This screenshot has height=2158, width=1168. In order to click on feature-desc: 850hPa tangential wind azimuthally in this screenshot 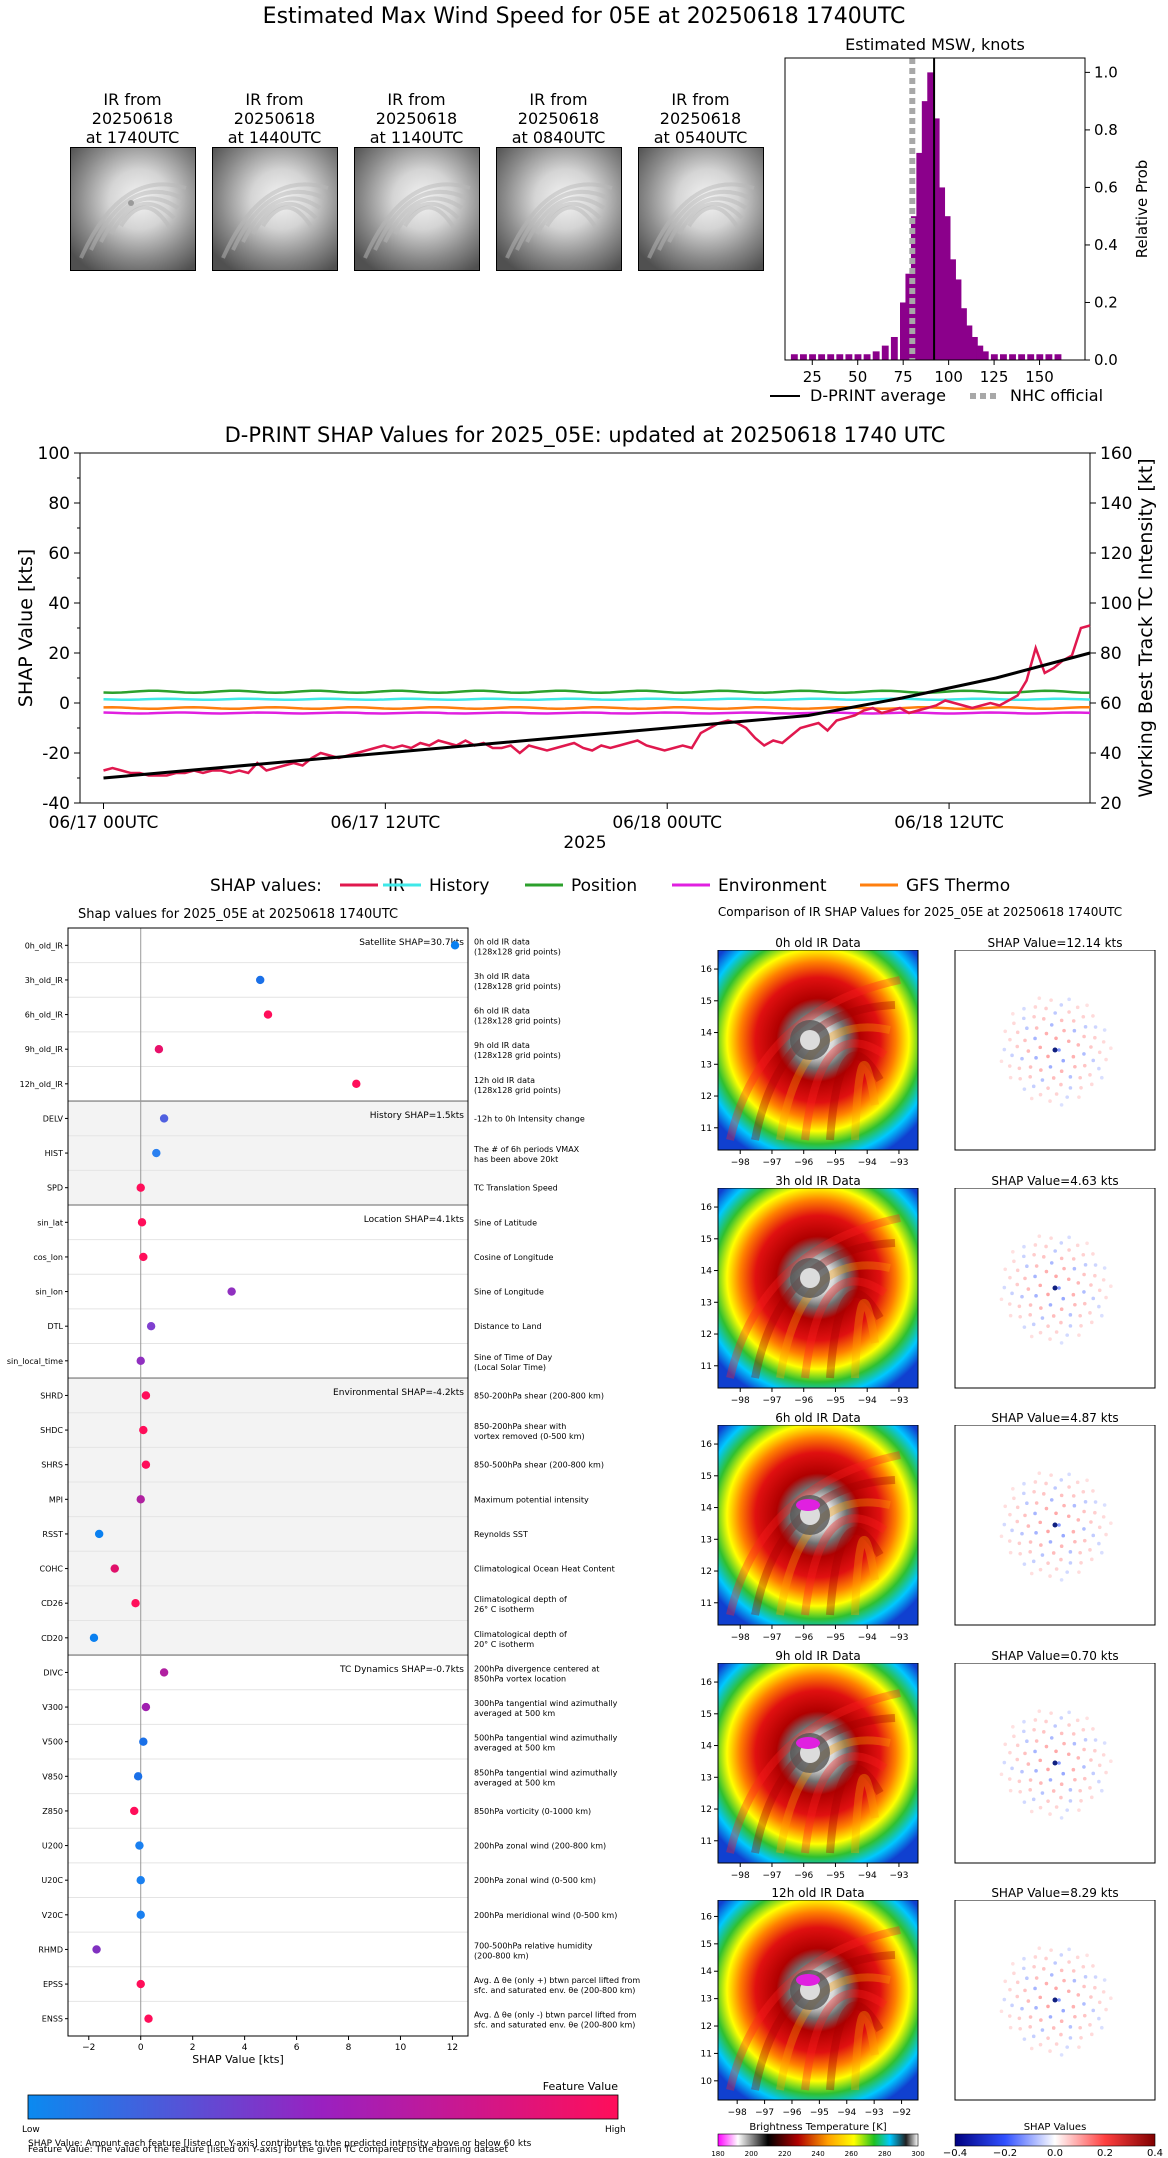, I will do `click(546, 1772)`.